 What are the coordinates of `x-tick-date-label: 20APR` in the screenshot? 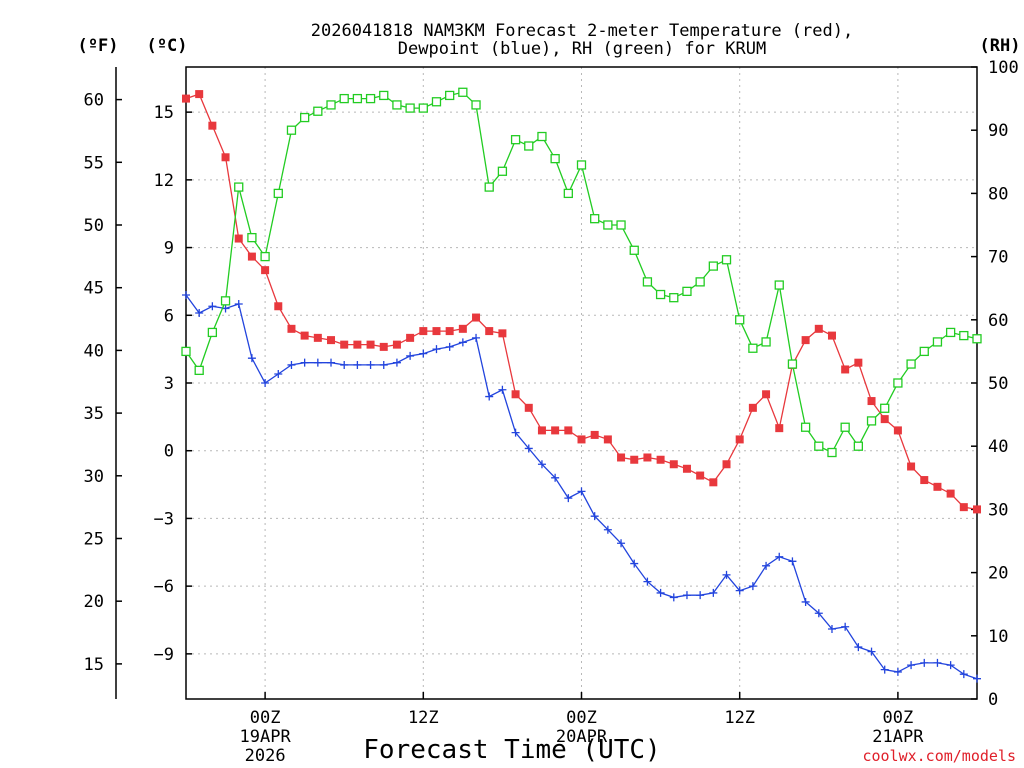 It's located at (582, 737).